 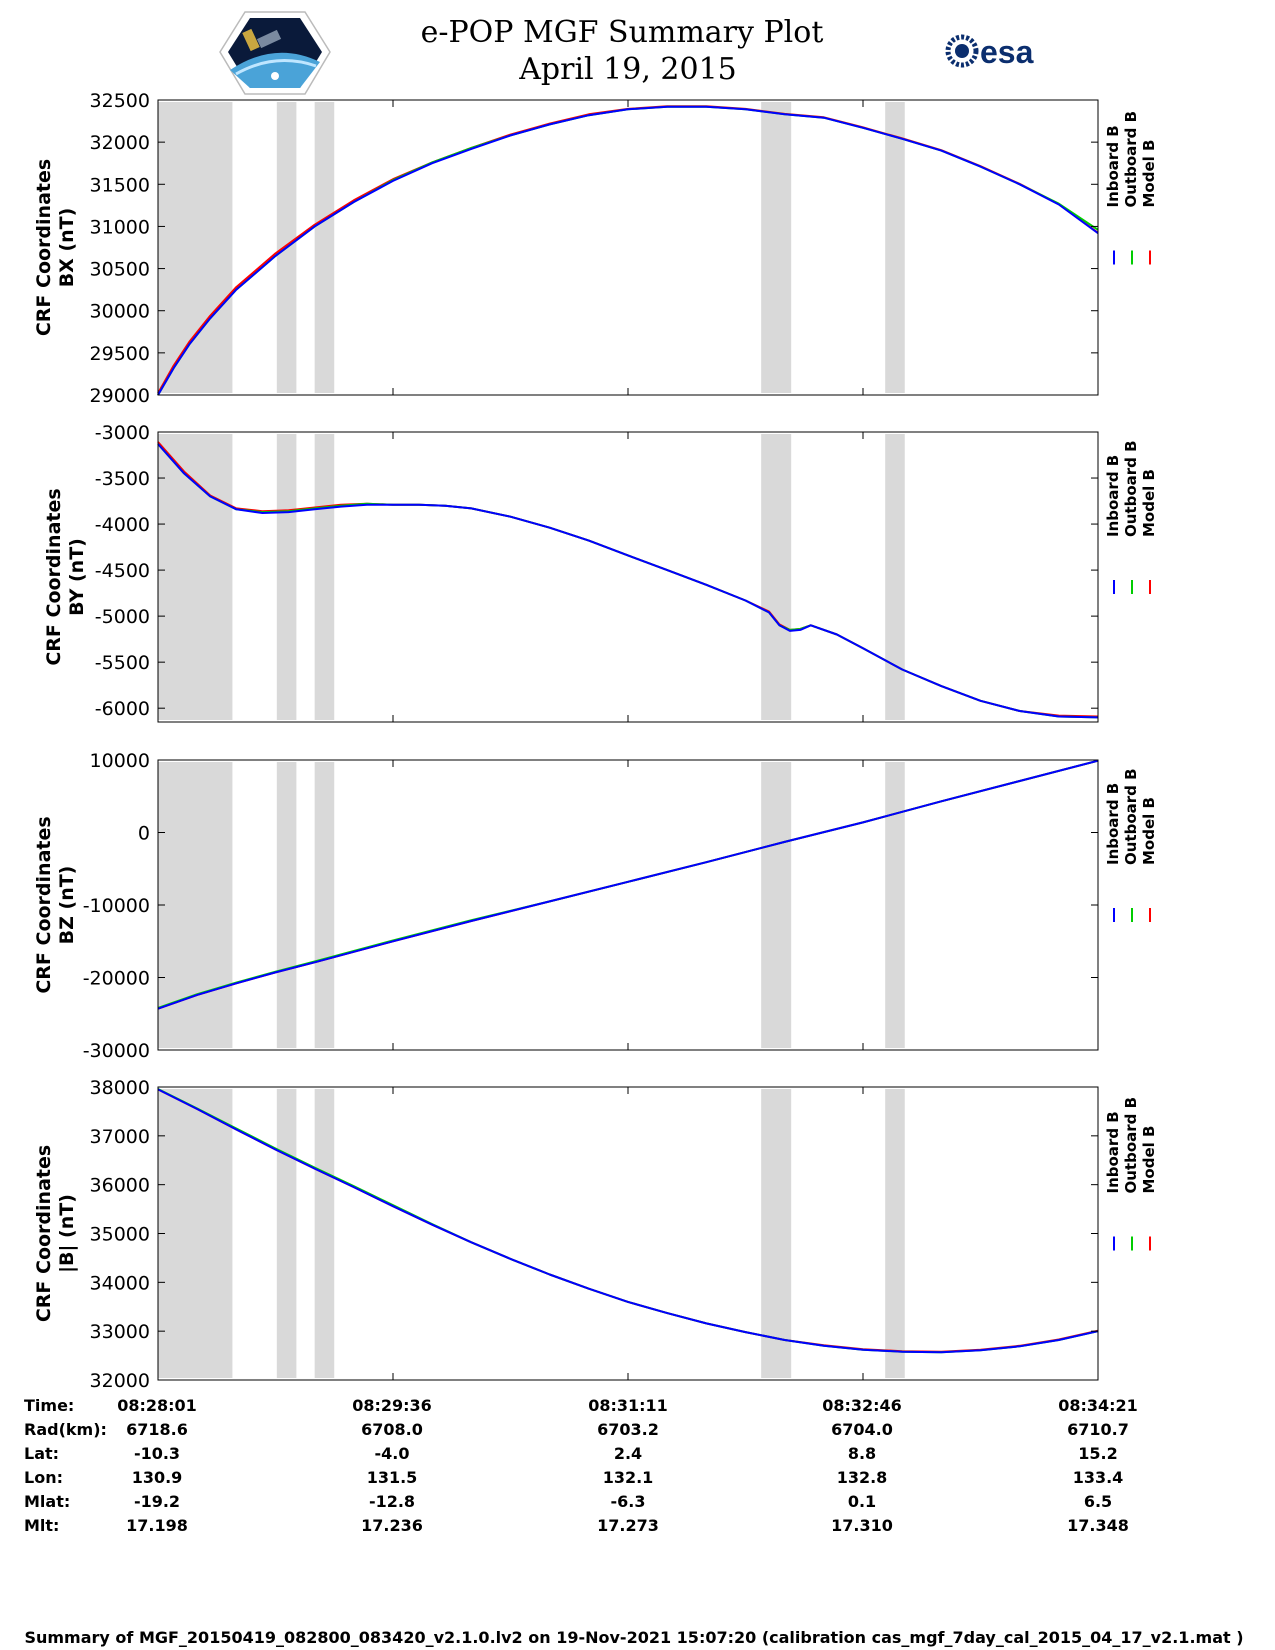 I want to click on y-tick-label: 36000, so click(x=120, y=1186).